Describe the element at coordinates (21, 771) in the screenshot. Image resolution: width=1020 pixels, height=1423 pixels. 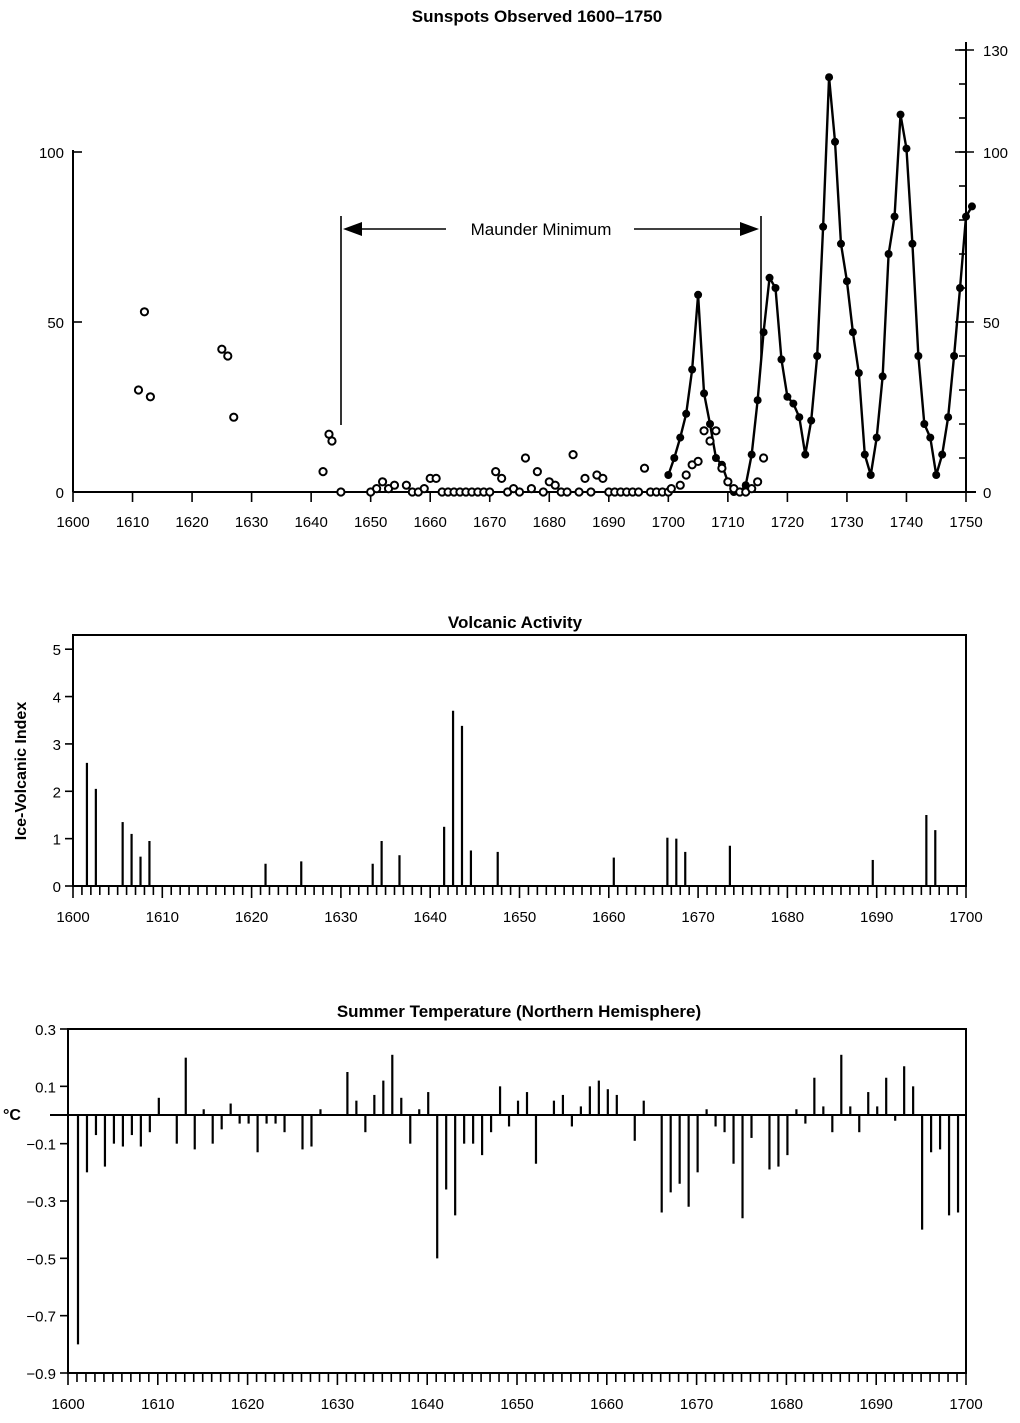
I see `volcanic-y-label: Ice-Volcanic Index` at that location.